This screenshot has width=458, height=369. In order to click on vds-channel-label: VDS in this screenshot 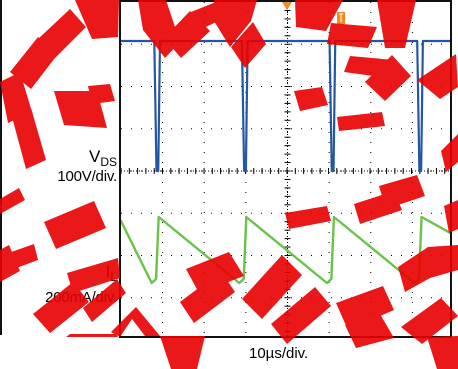, I will do `click(102, 158)`.